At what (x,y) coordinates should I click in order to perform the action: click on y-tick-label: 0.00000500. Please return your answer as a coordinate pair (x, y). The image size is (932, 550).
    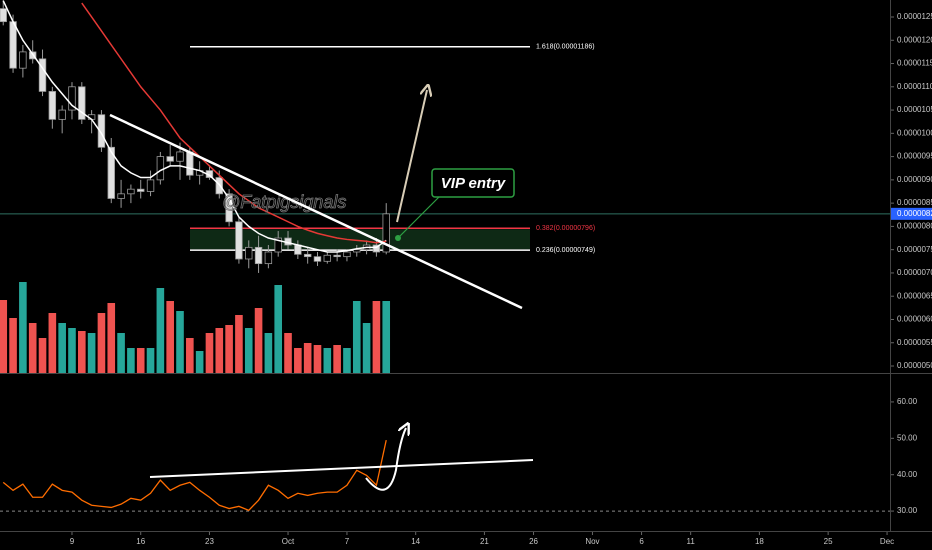
    Looking at the image, I should click on (914, 365).